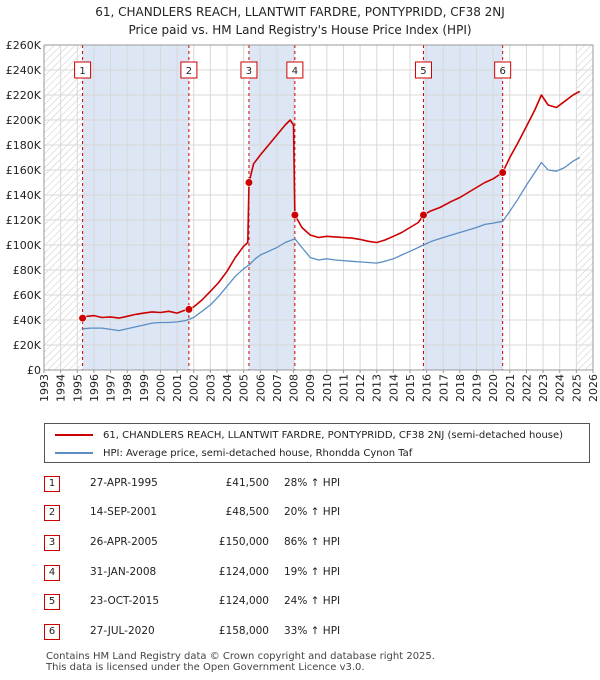 The image size is (600, 680). Describe the element at coordinates (52, 573) in the screenshot. I see `sale-number-badge: 4` at that location.